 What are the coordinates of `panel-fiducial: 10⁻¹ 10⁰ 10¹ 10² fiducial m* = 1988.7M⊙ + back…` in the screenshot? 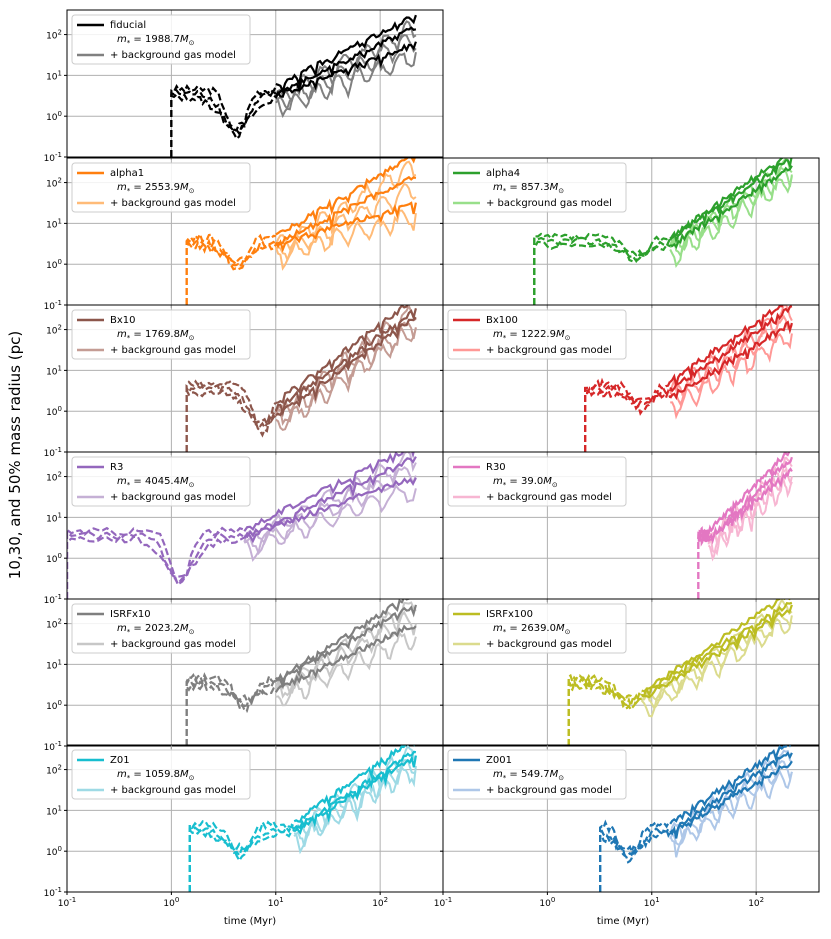 It's located at (244, 86).